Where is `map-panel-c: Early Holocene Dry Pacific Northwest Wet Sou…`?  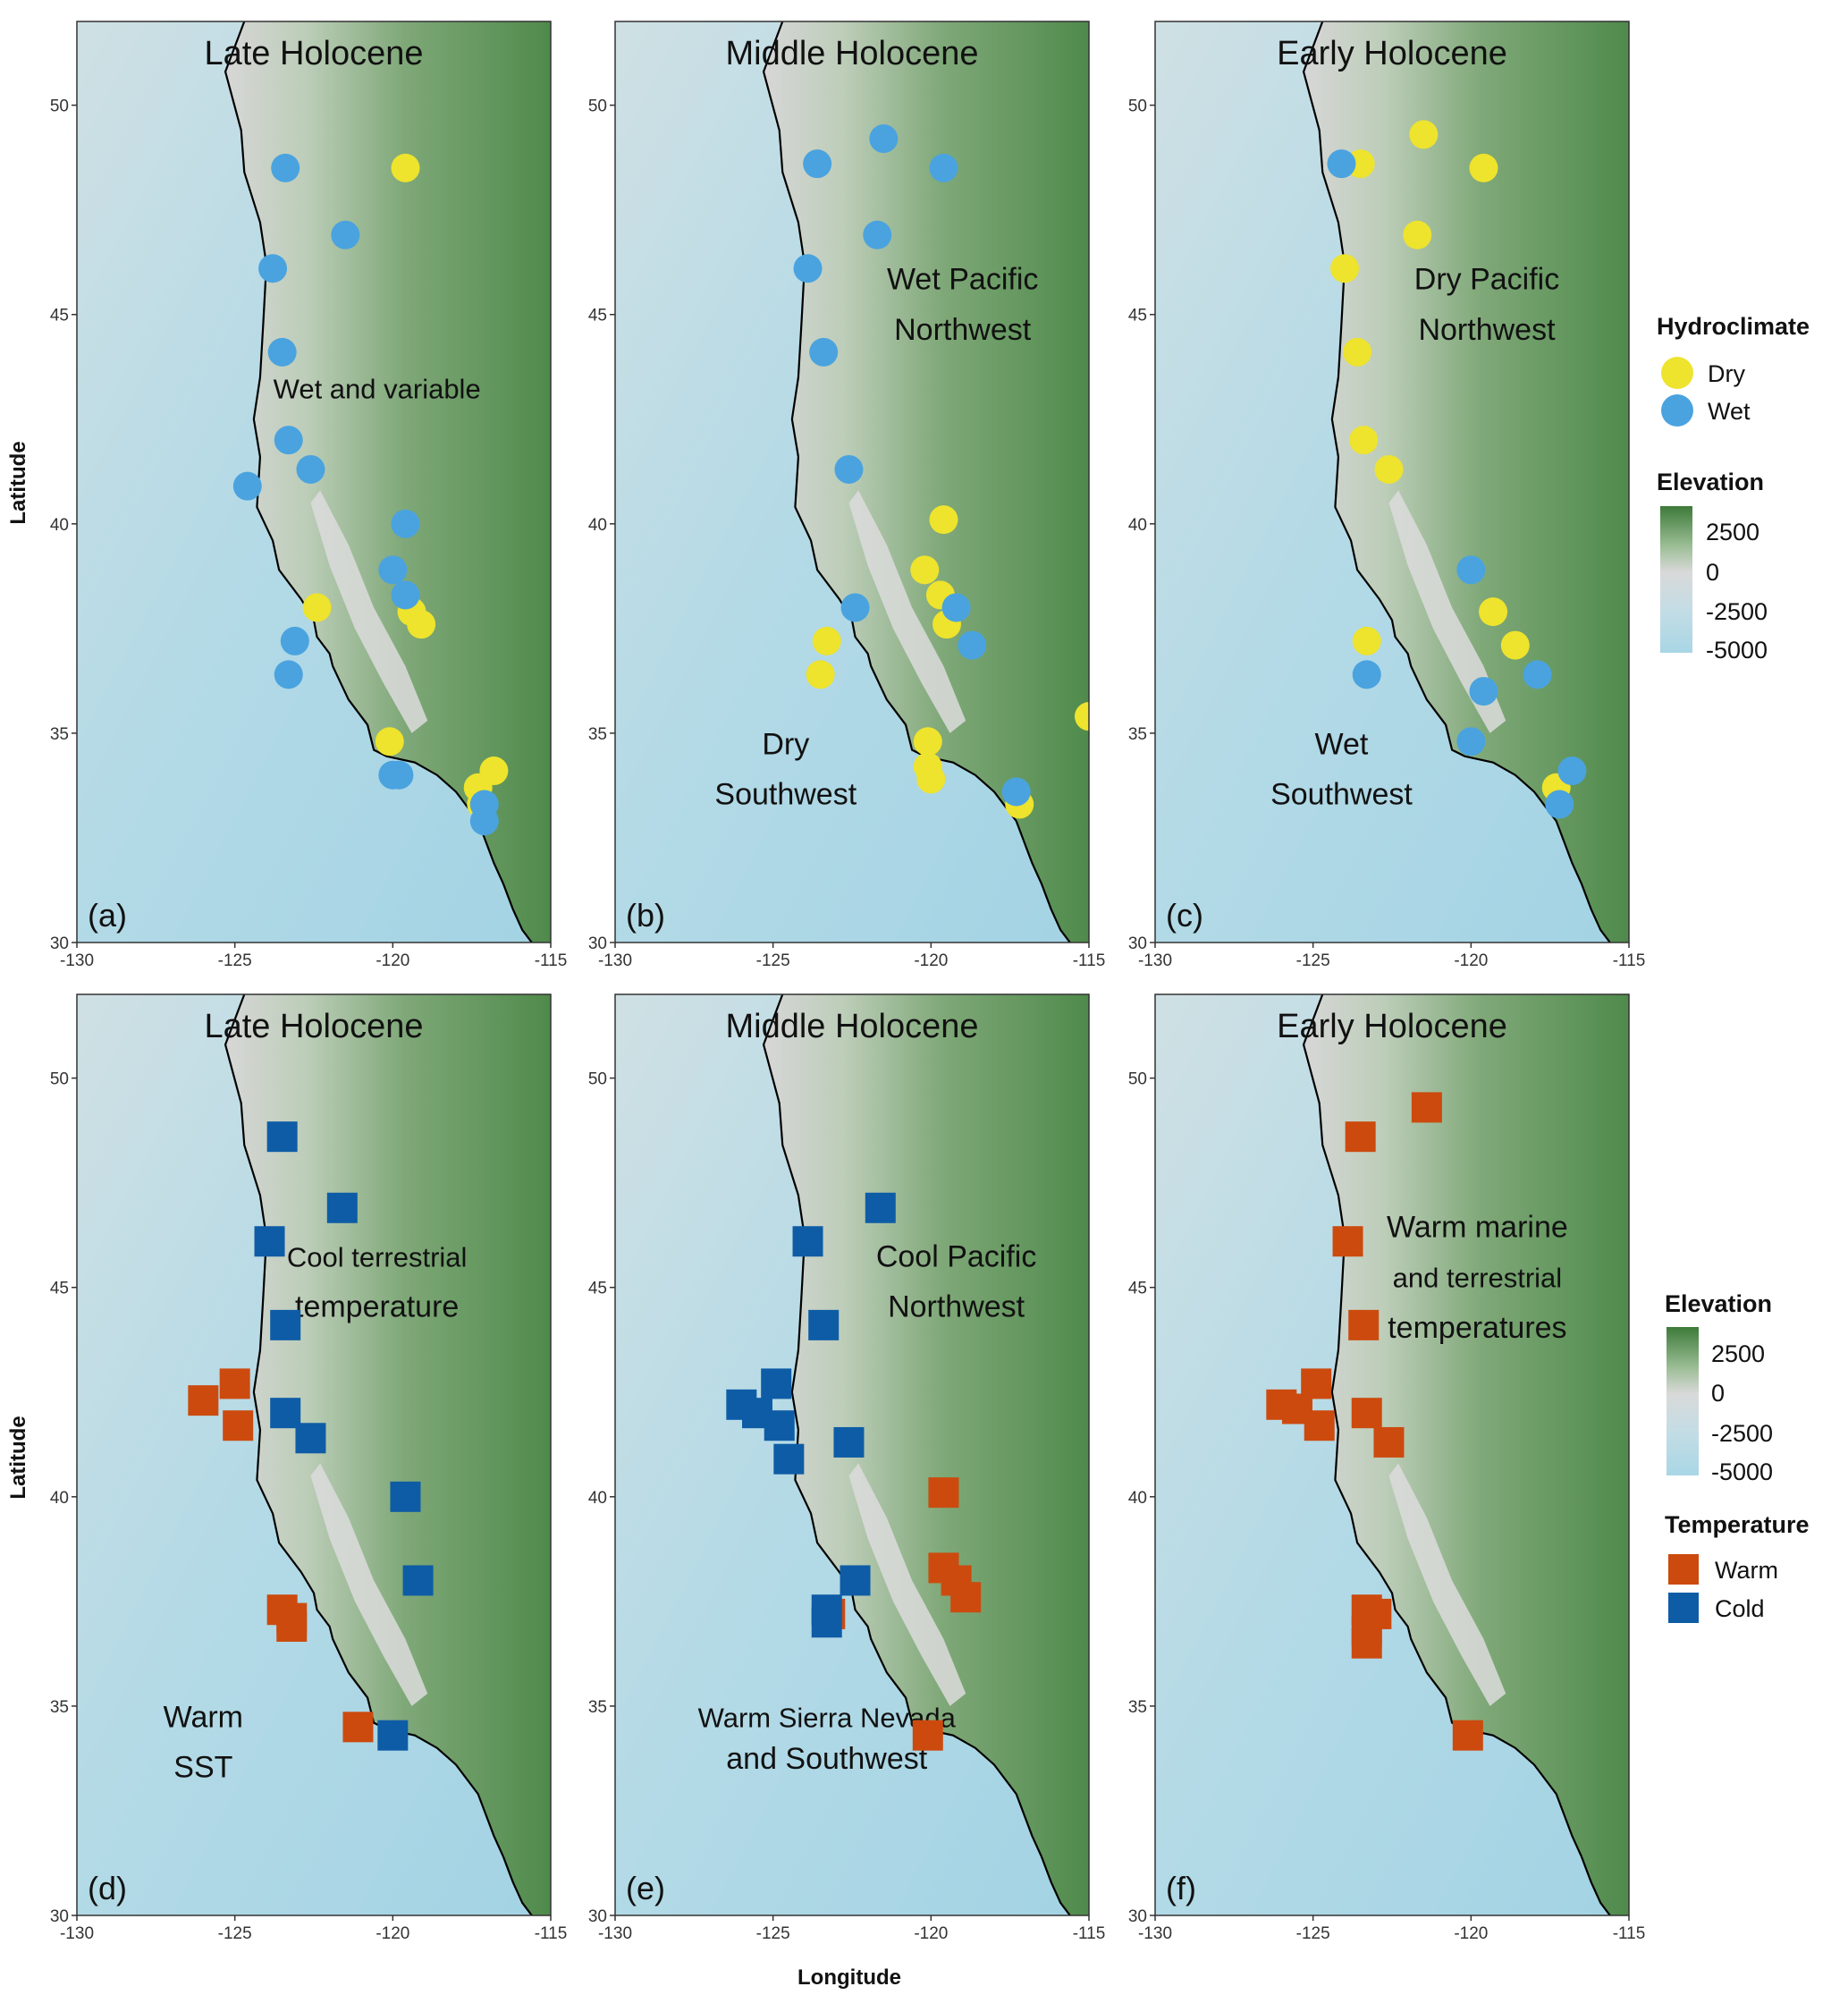
map-panel-c: Early Holocene Dry Pacific Northwest Wet Sou… is located at coordinates (1386, 496).